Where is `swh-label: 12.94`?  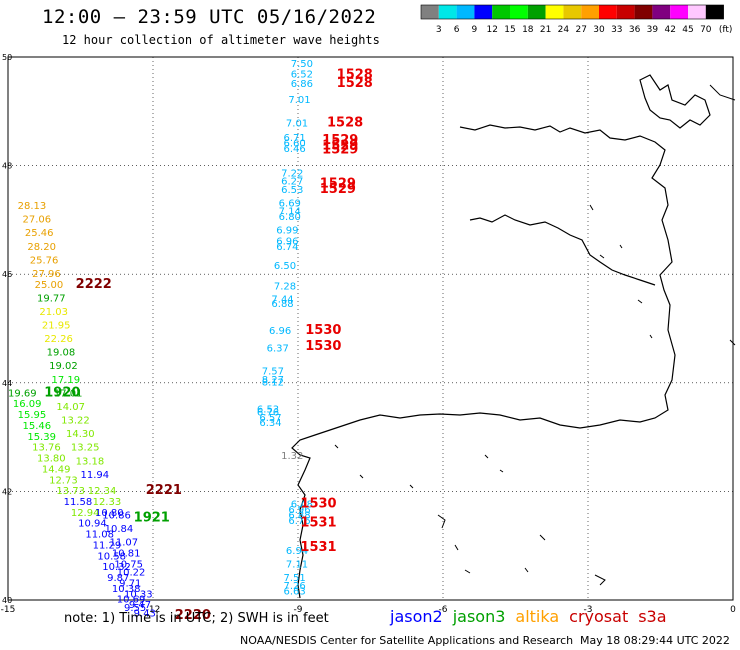
swh-label: 12.94 is located at coordinates (85, 513).